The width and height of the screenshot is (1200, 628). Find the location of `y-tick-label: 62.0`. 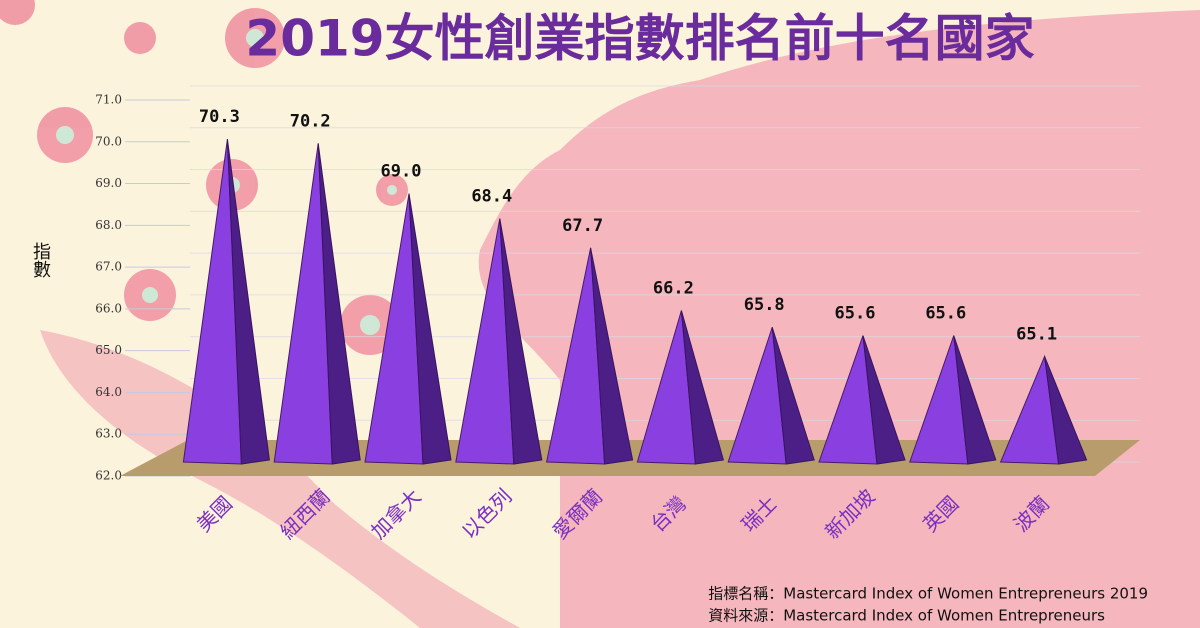

y-tick-label: 62.0 is located at coordinates (108, 476).